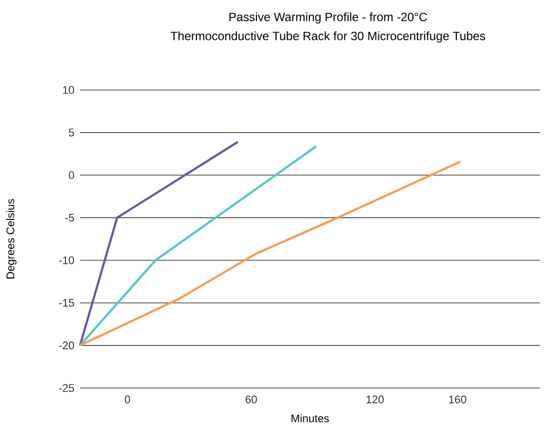 The height and width of the screenshot is (434, 551). I want to click on y-tick-label: 5, so click(71, 132).